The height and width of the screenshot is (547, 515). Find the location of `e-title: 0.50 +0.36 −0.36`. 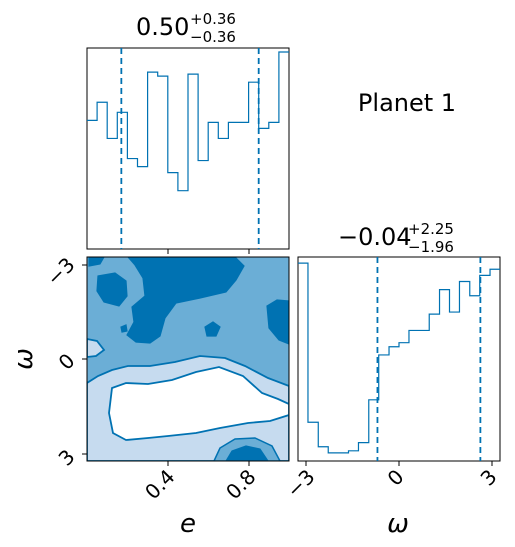

e-title: 0.50 +0.36 −0.36 is located at coordinates (186, 28).